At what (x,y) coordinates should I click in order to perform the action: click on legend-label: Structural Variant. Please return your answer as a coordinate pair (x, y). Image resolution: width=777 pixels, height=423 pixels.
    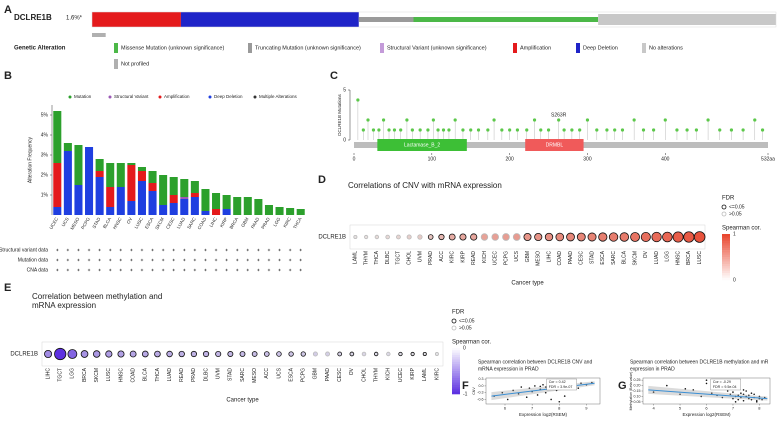
    Looking at the image, I should click on (131, 96).